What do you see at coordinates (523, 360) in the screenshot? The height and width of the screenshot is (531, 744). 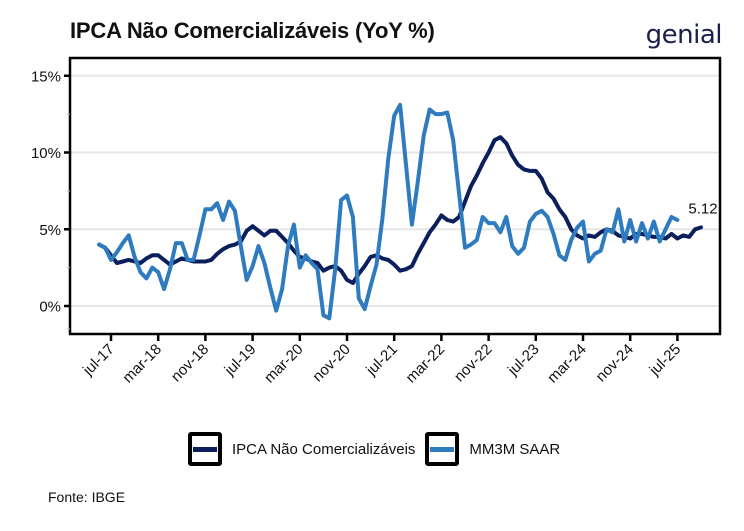 I see `x-tick-label: jul-23` at bounding box center [523, 360].